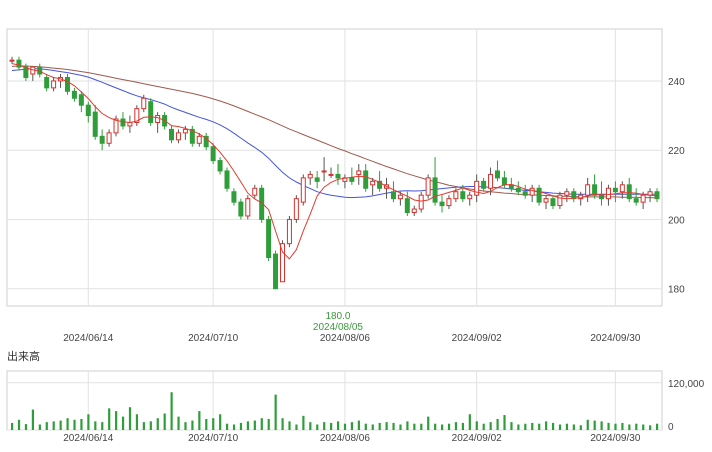 Image resolution: width=712 pixels, height=452 pixels. What do you see at coordinates (334, 400) in the screenshot?
I see `volume-frame` at bounding box center [334, 400].